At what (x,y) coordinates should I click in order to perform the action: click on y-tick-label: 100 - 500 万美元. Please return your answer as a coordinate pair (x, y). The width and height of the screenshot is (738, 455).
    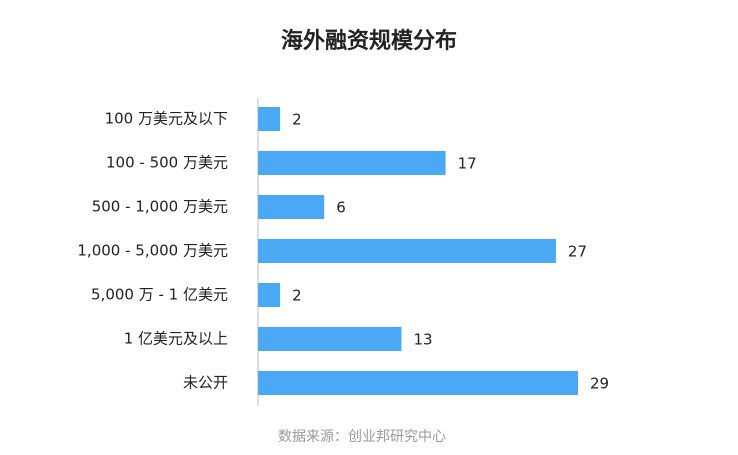
    Looking at the image, I should click on (167, 163).